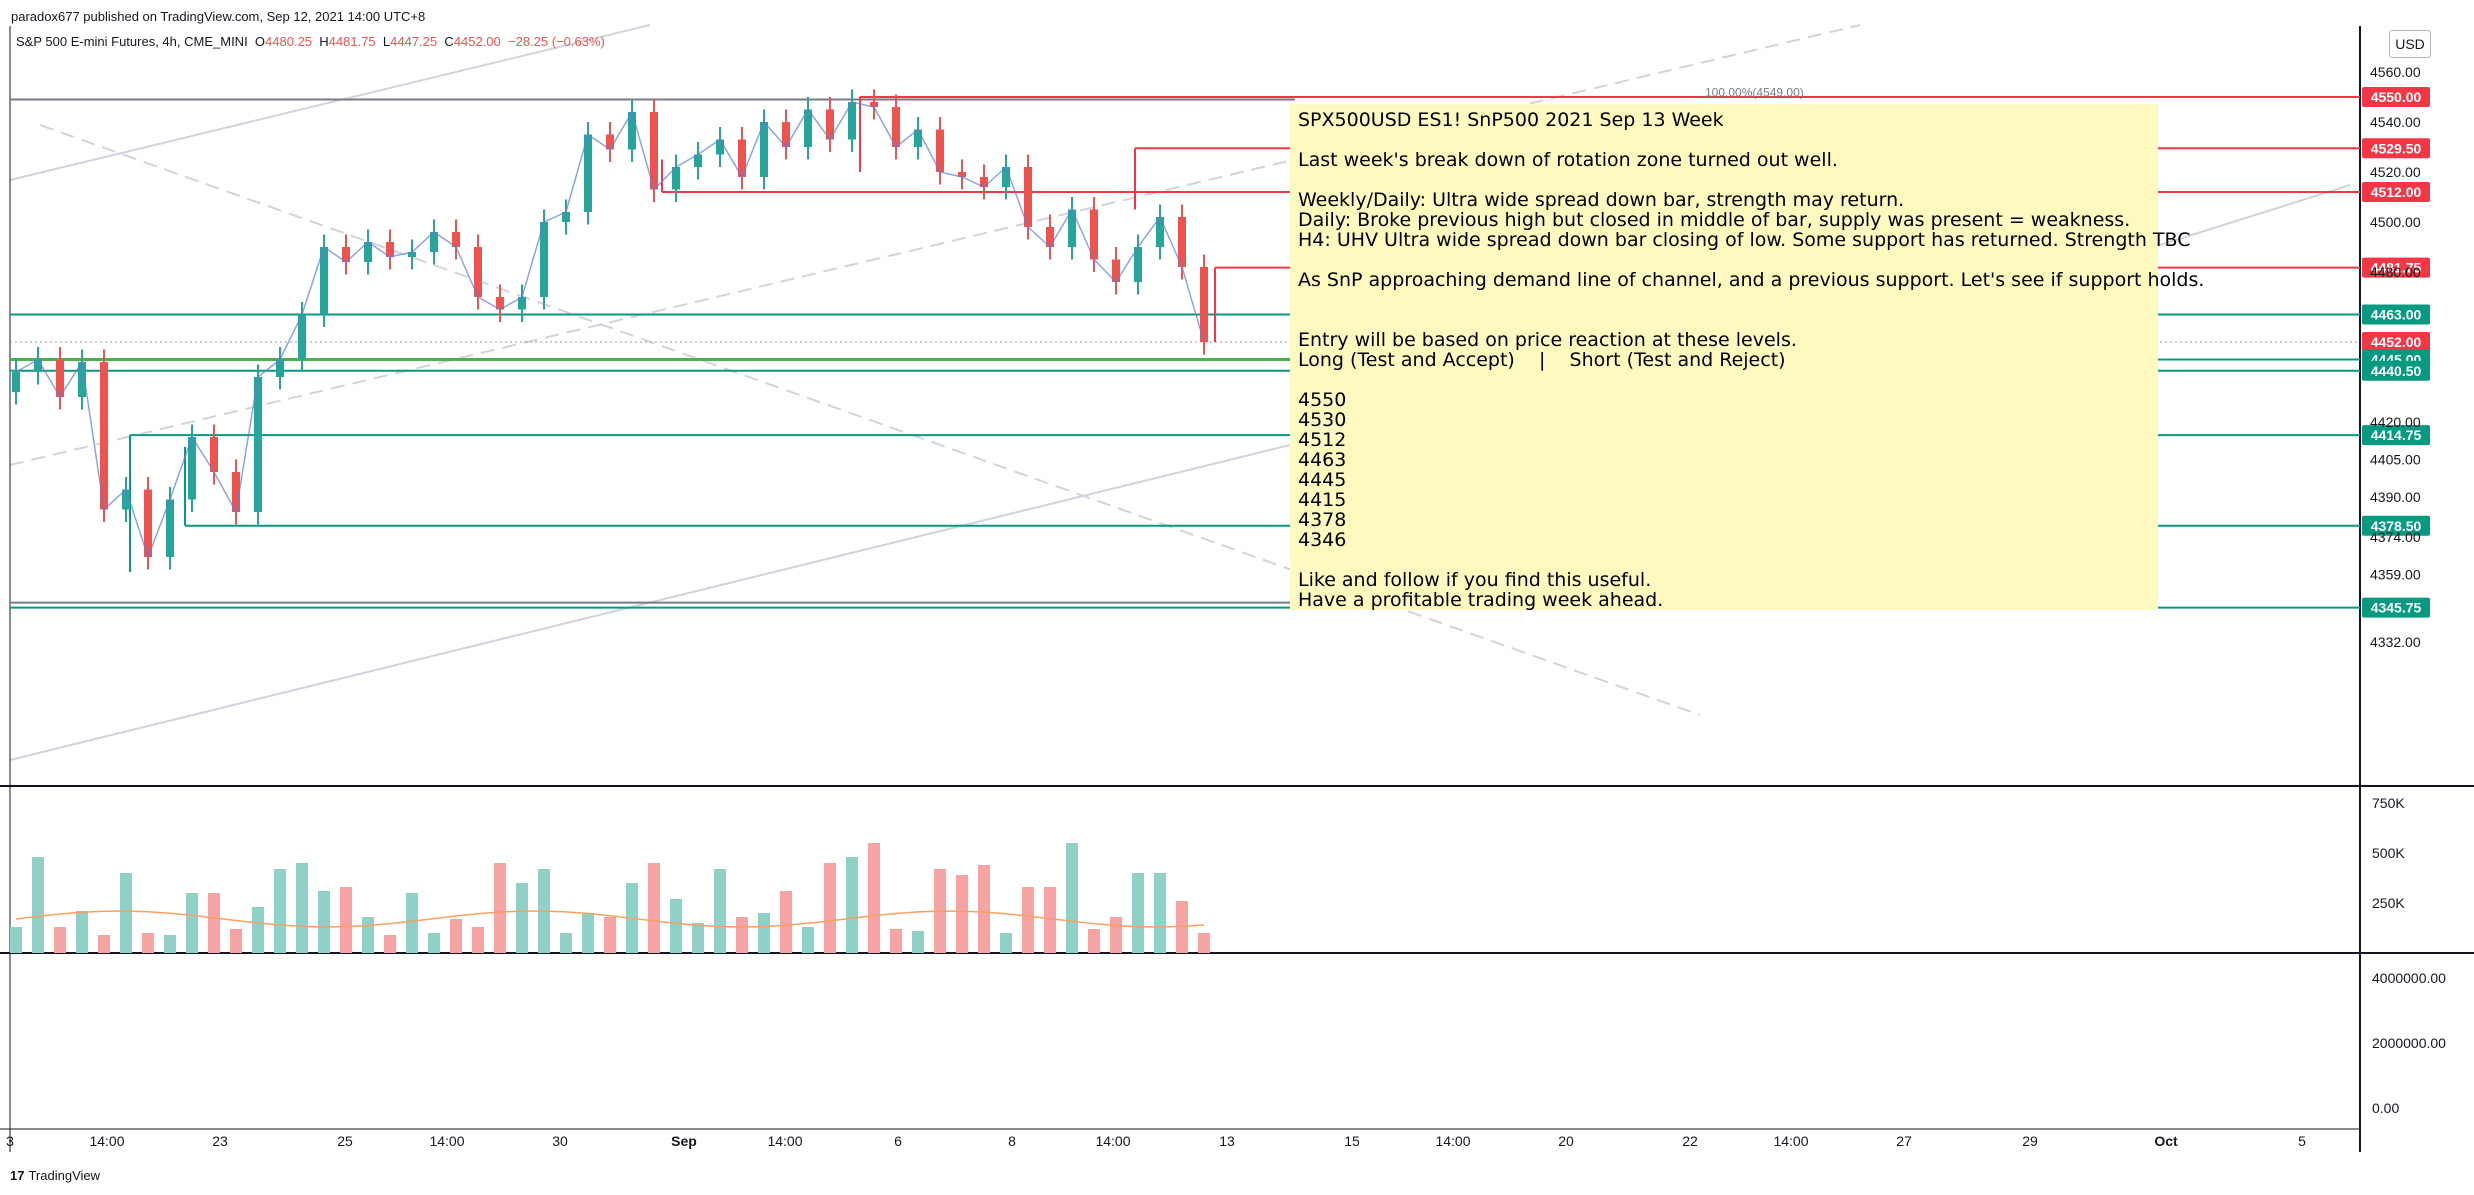 The height and width of the screenshot is (1195, 2474). I want to click on note-line: 4530, so click(1322, 420).